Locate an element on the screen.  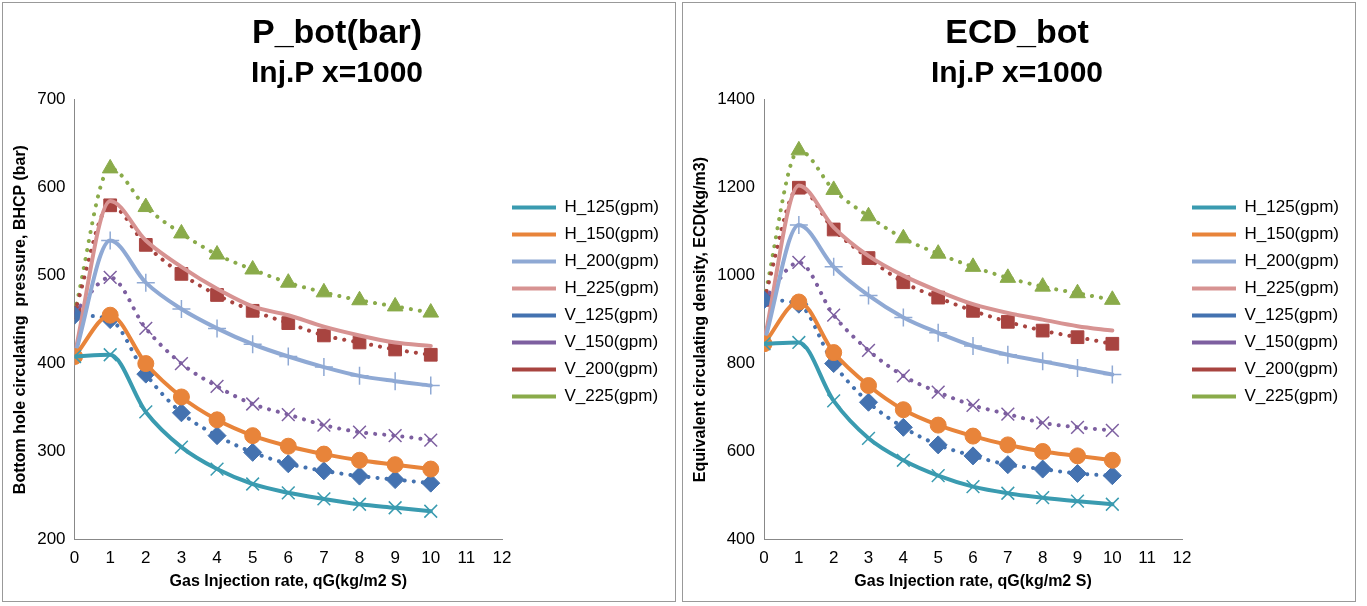
y-tick-label: 800 is located at coordinates (741, 363).